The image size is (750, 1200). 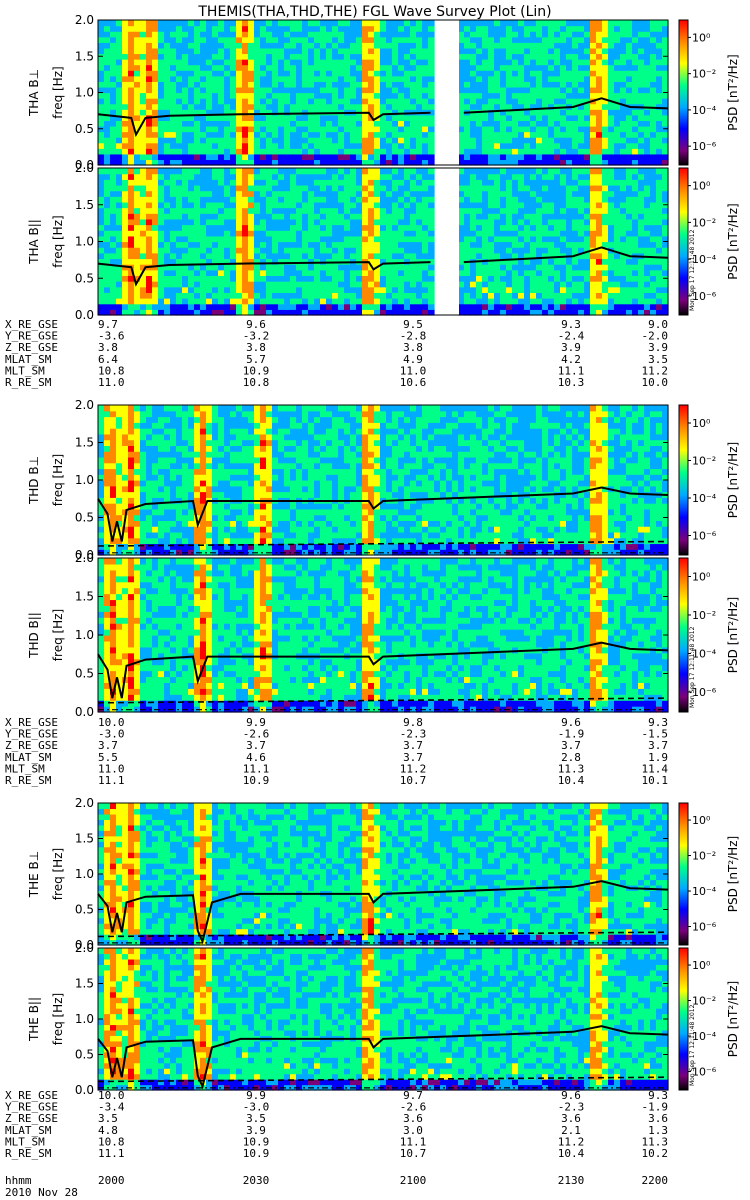 I want to click on colorbar-tick-label: 10⁰, so click(x=701, y=186).